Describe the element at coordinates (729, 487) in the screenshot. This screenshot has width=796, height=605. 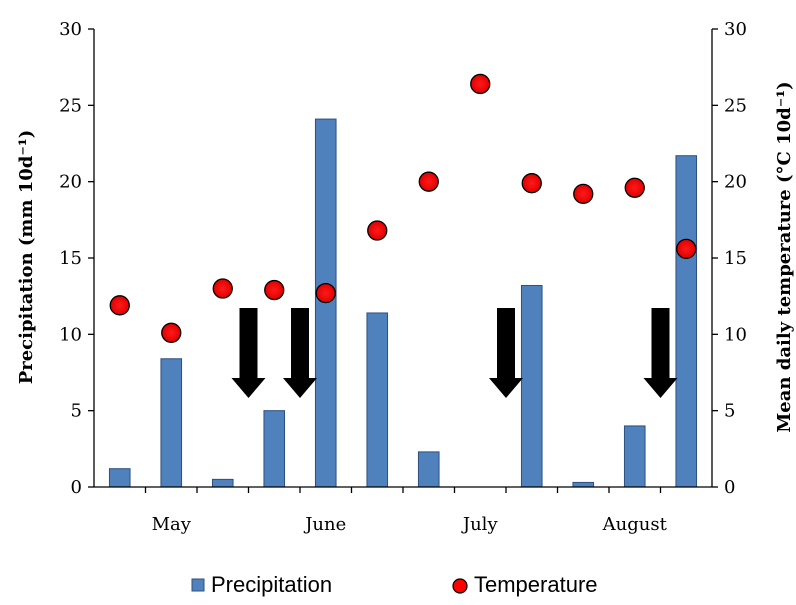
I see `y2-tick-label-0: 0` at that location.